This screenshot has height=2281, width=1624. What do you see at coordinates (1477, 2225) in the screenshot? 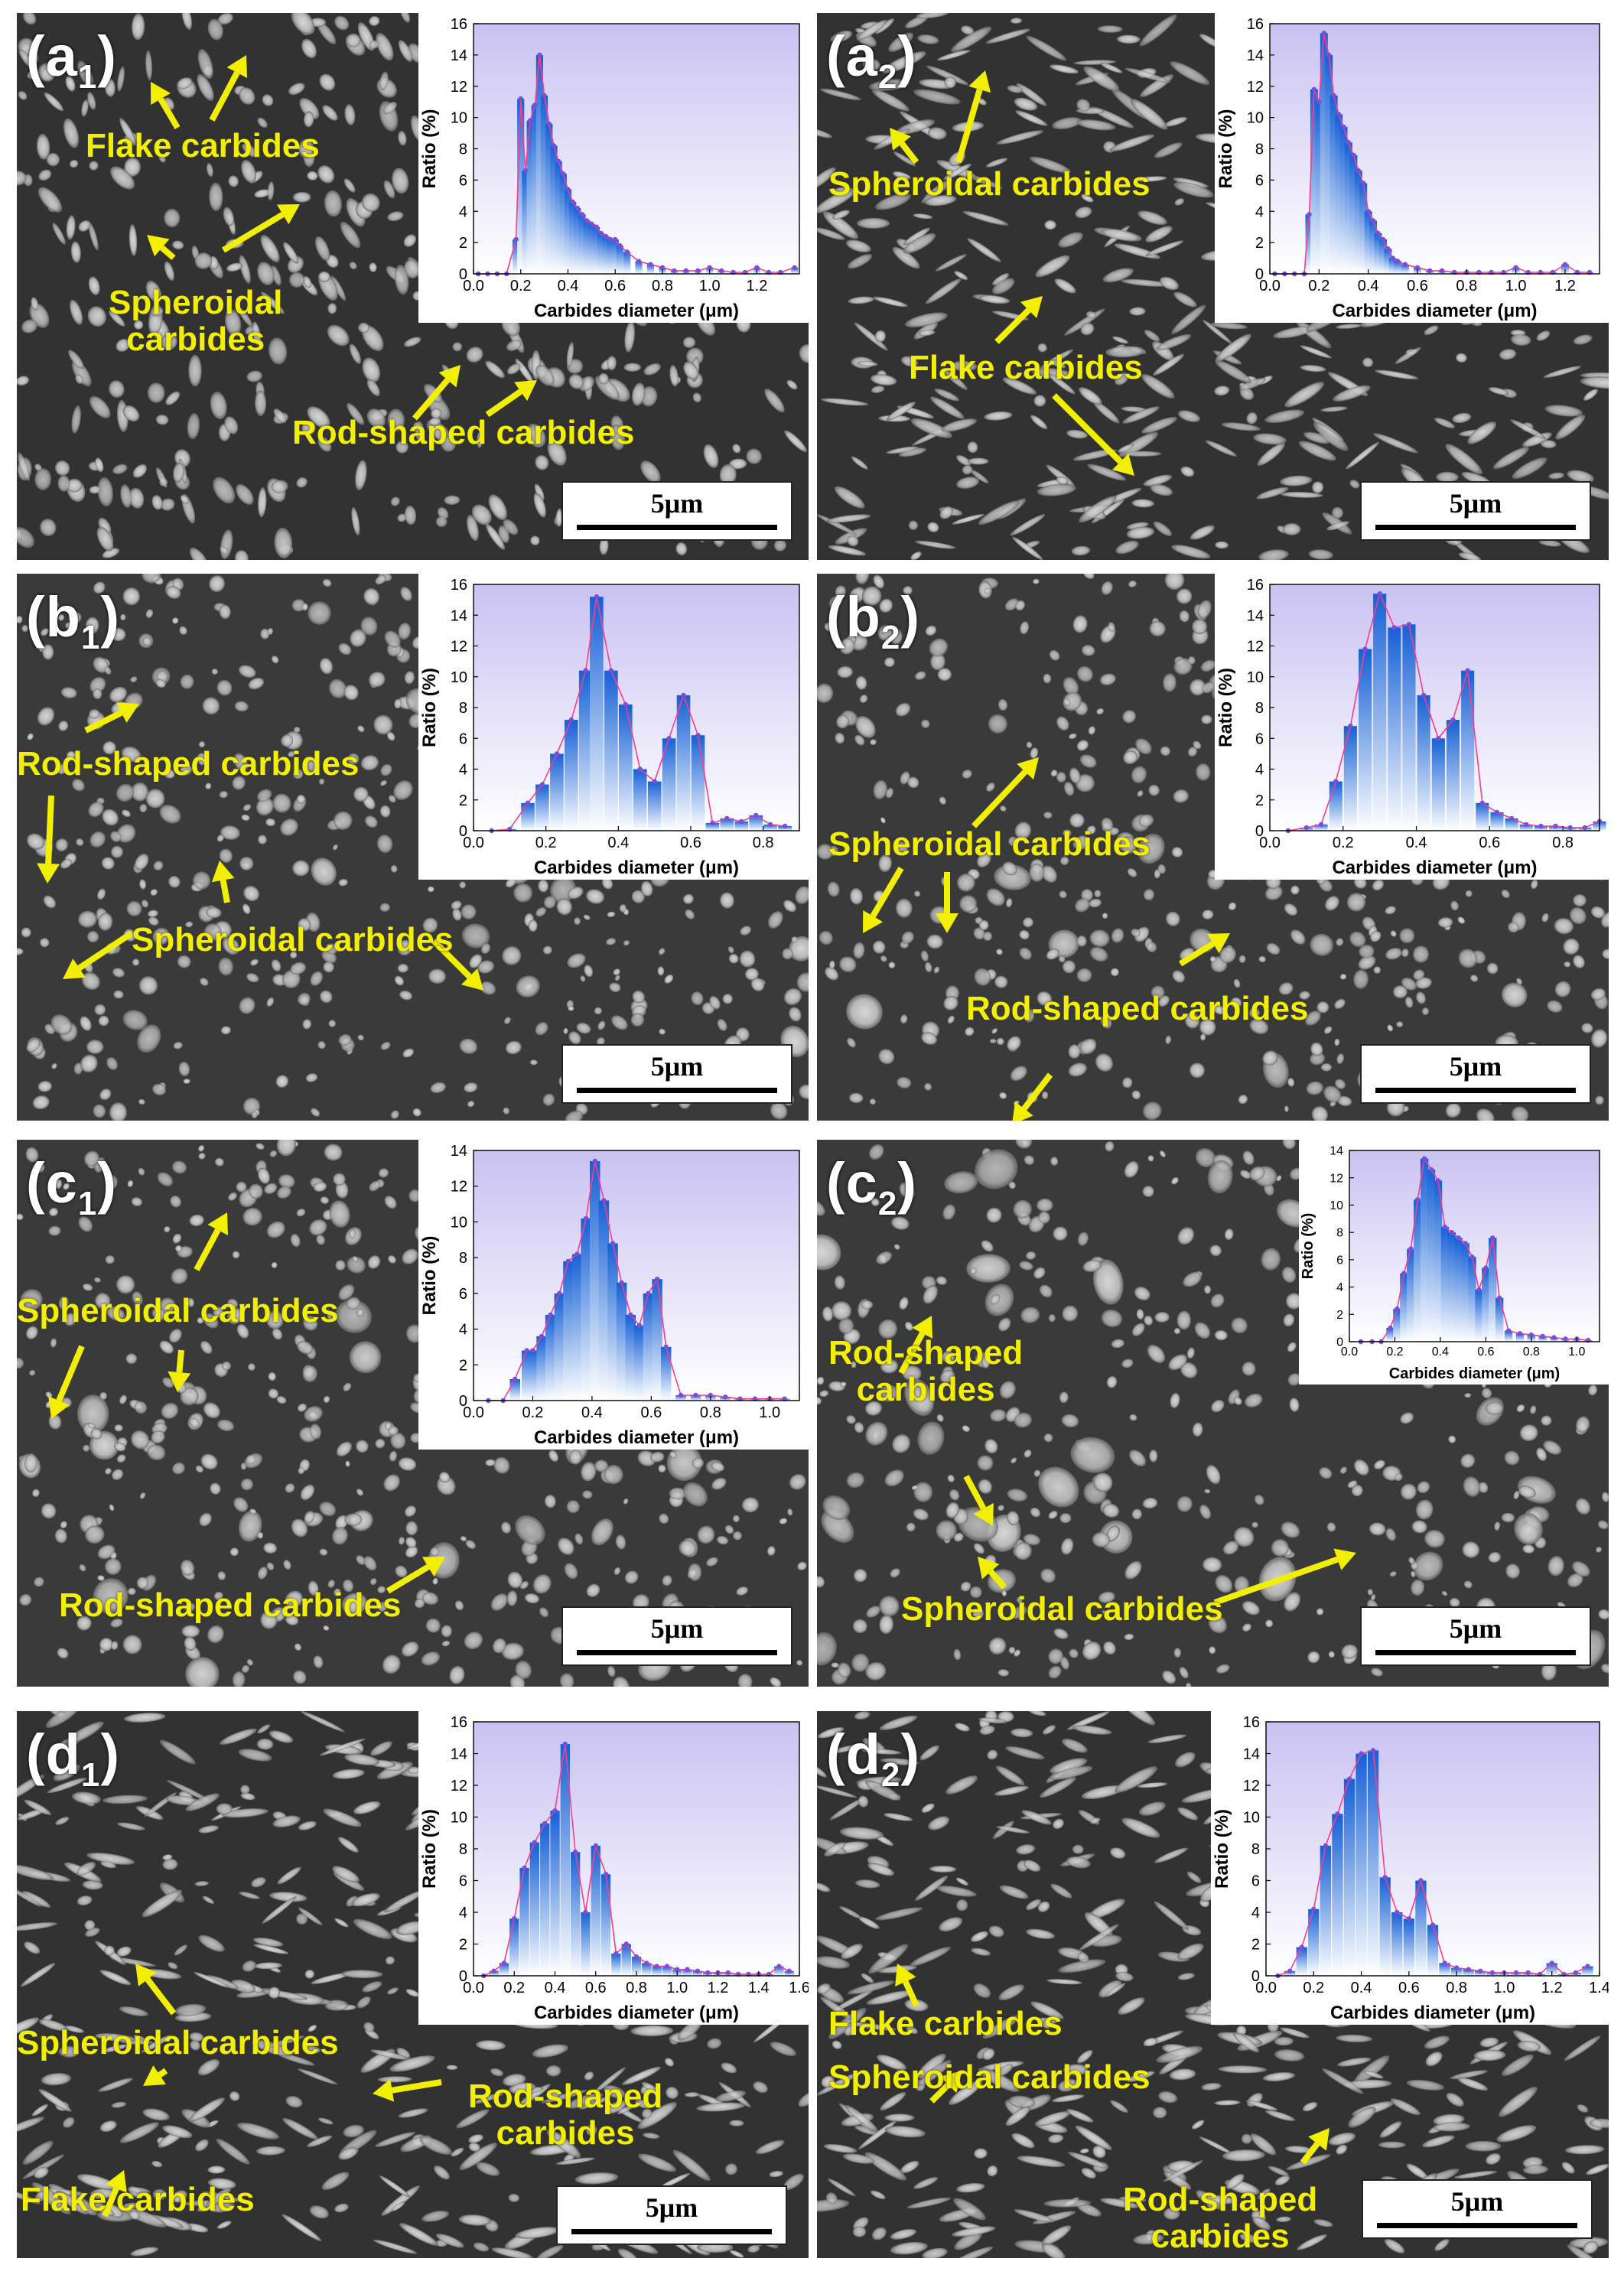
I see `scale-bar-line` at bounding box center [1477, 2225].